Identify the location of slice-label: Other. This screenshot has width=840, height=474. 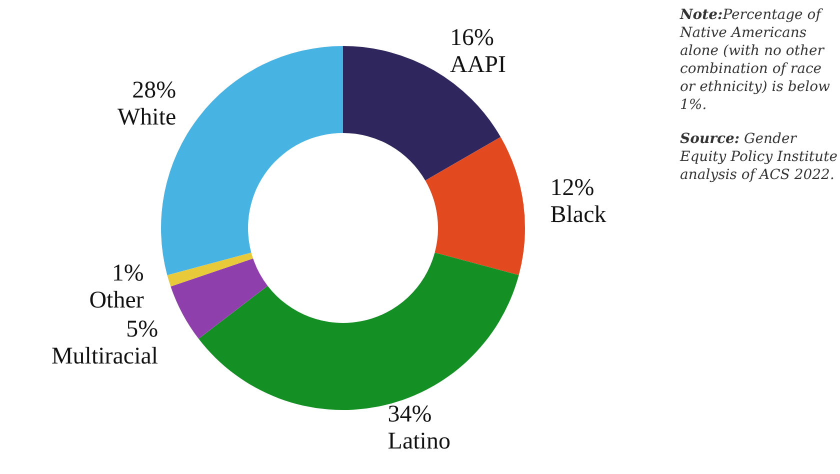
(116, 301).